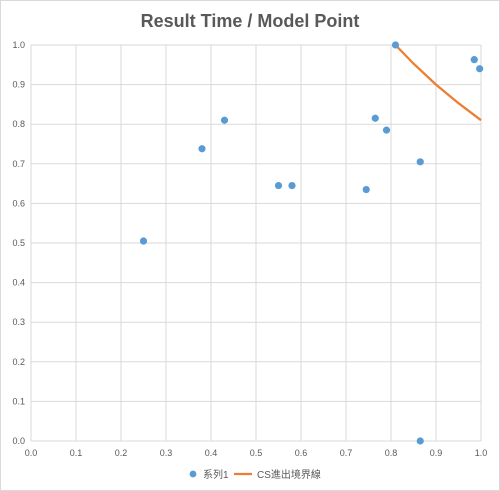 This screenshot has height=491, width=500. Describe the element at coordinates (193, 474) in the screenshot. I see `legend-marker-icon` at that location.